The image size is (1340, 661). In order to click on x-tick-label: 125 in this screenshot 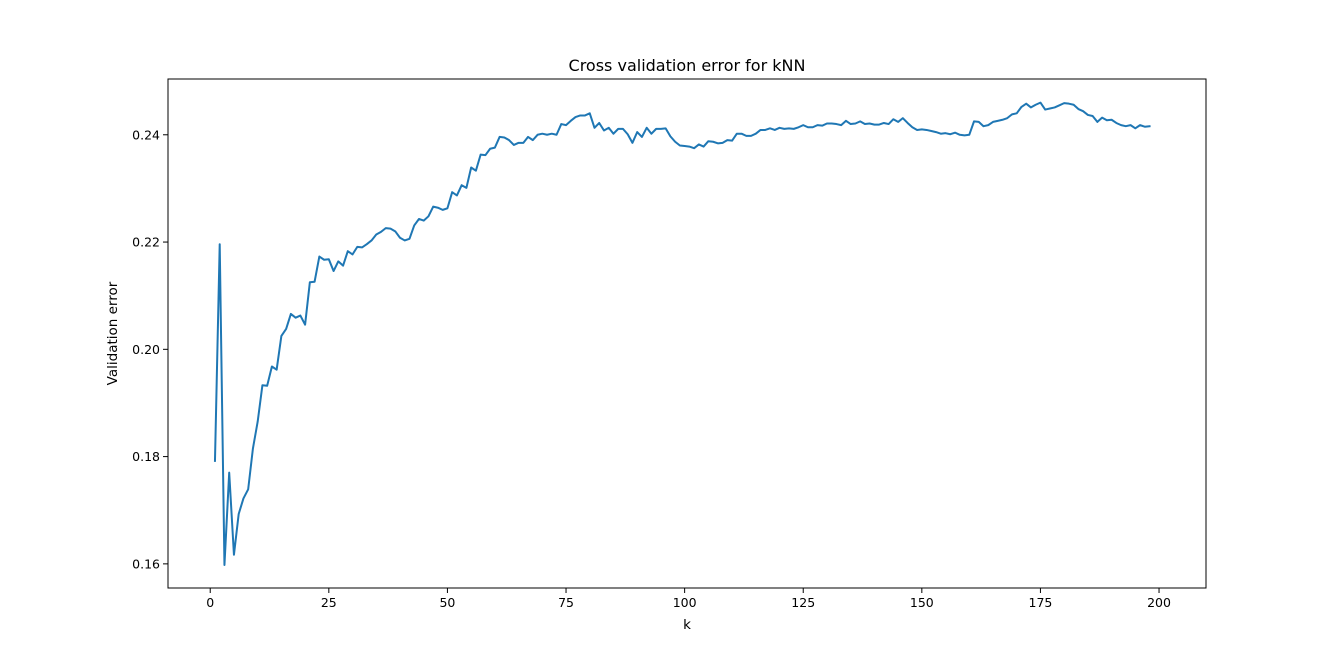, I will do `click(803, 602)`.